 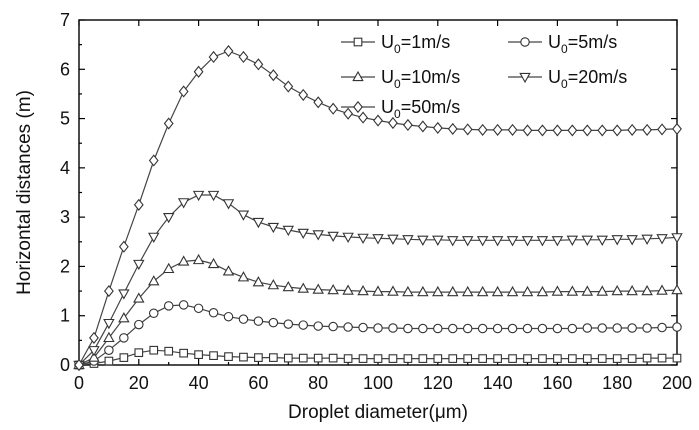 What do you see at coordinates (677, 383) in the screenshot?
I see `x-tick-label: 200` at bounding box center [677, 383].